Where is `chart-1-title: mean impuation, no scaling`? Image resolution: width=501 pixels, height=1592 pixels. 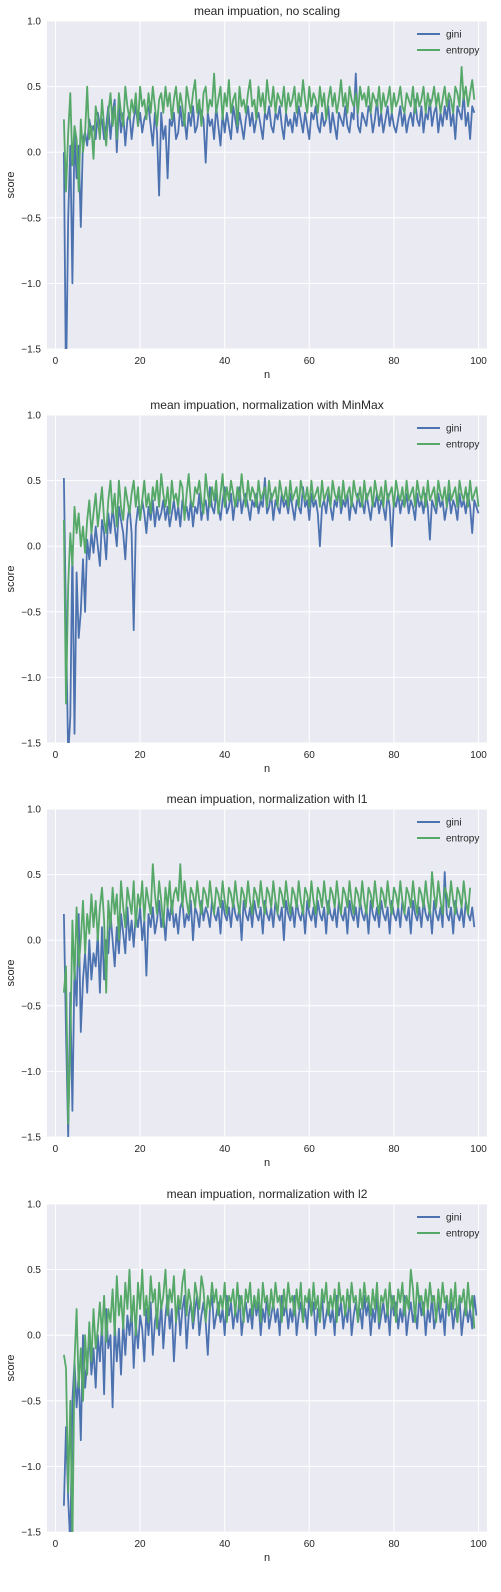 chart-1-title: mean impuation, no scaling is located at coordinates (267, 11).